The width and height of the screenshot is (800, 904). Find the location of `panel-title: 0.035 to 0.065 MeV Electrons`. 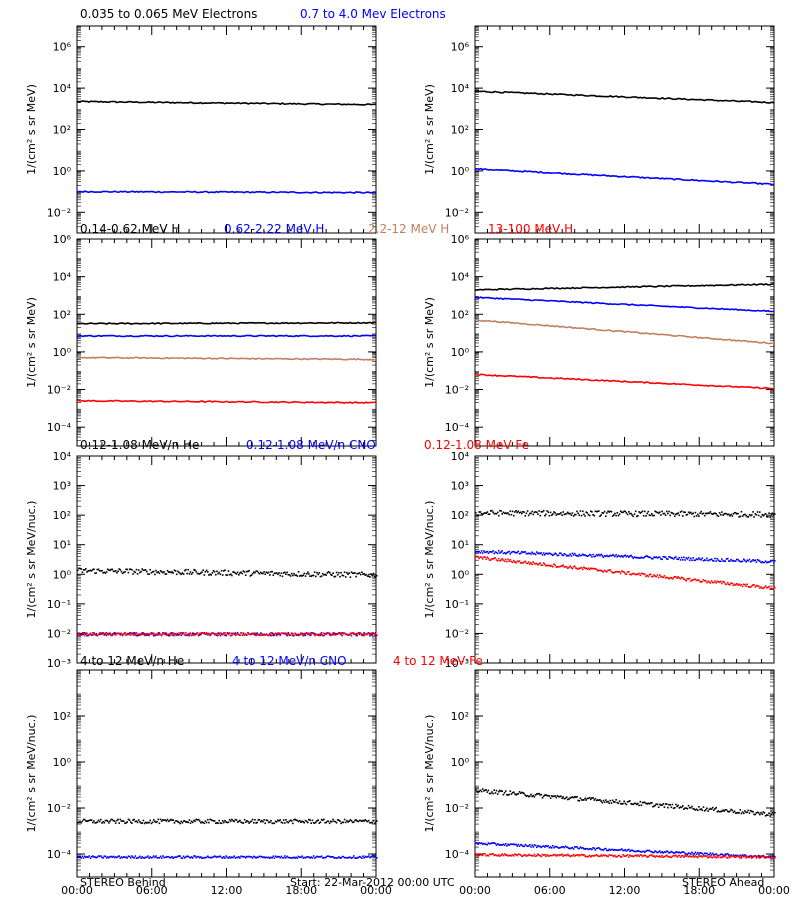

panel-title: 0.035 to 0.065 MeV Electrons is located at coordinates (168, 14).